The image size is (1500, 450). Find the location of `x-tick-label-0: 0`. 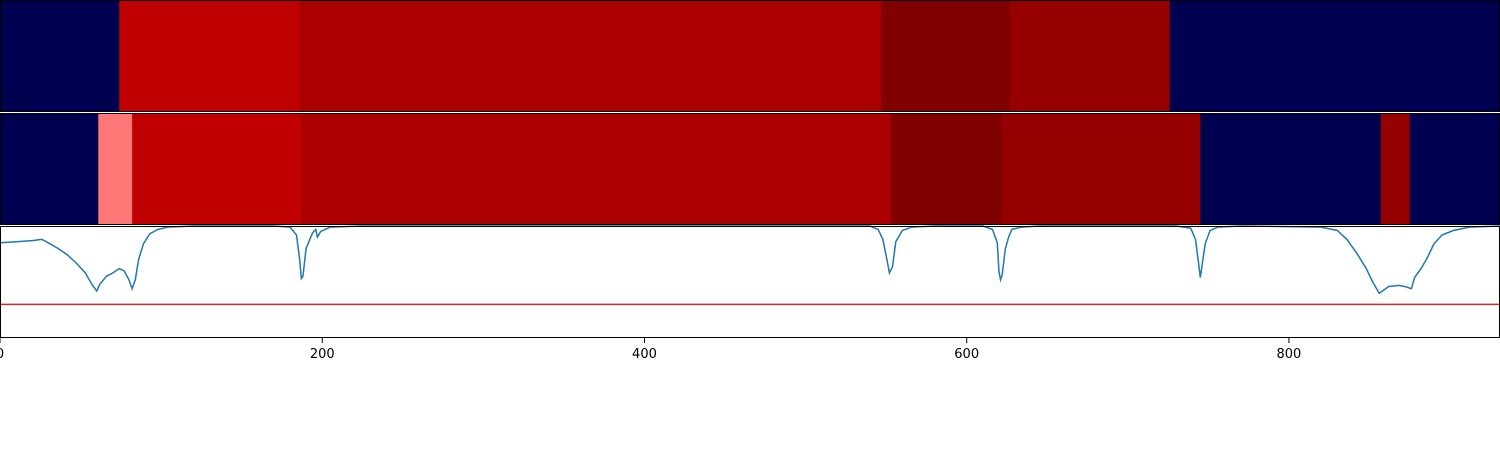

x-tick-label-0: 0 is located at coordinates (2, 354).